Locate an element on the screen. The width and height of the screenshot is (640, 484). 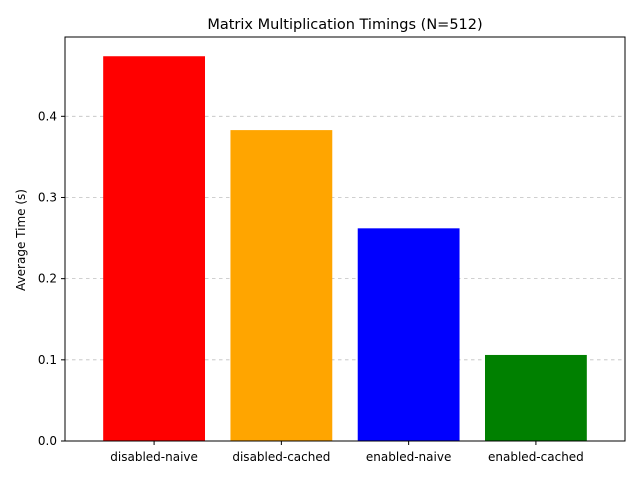
bar-disabled-naive is located at coordinates (154, 248).